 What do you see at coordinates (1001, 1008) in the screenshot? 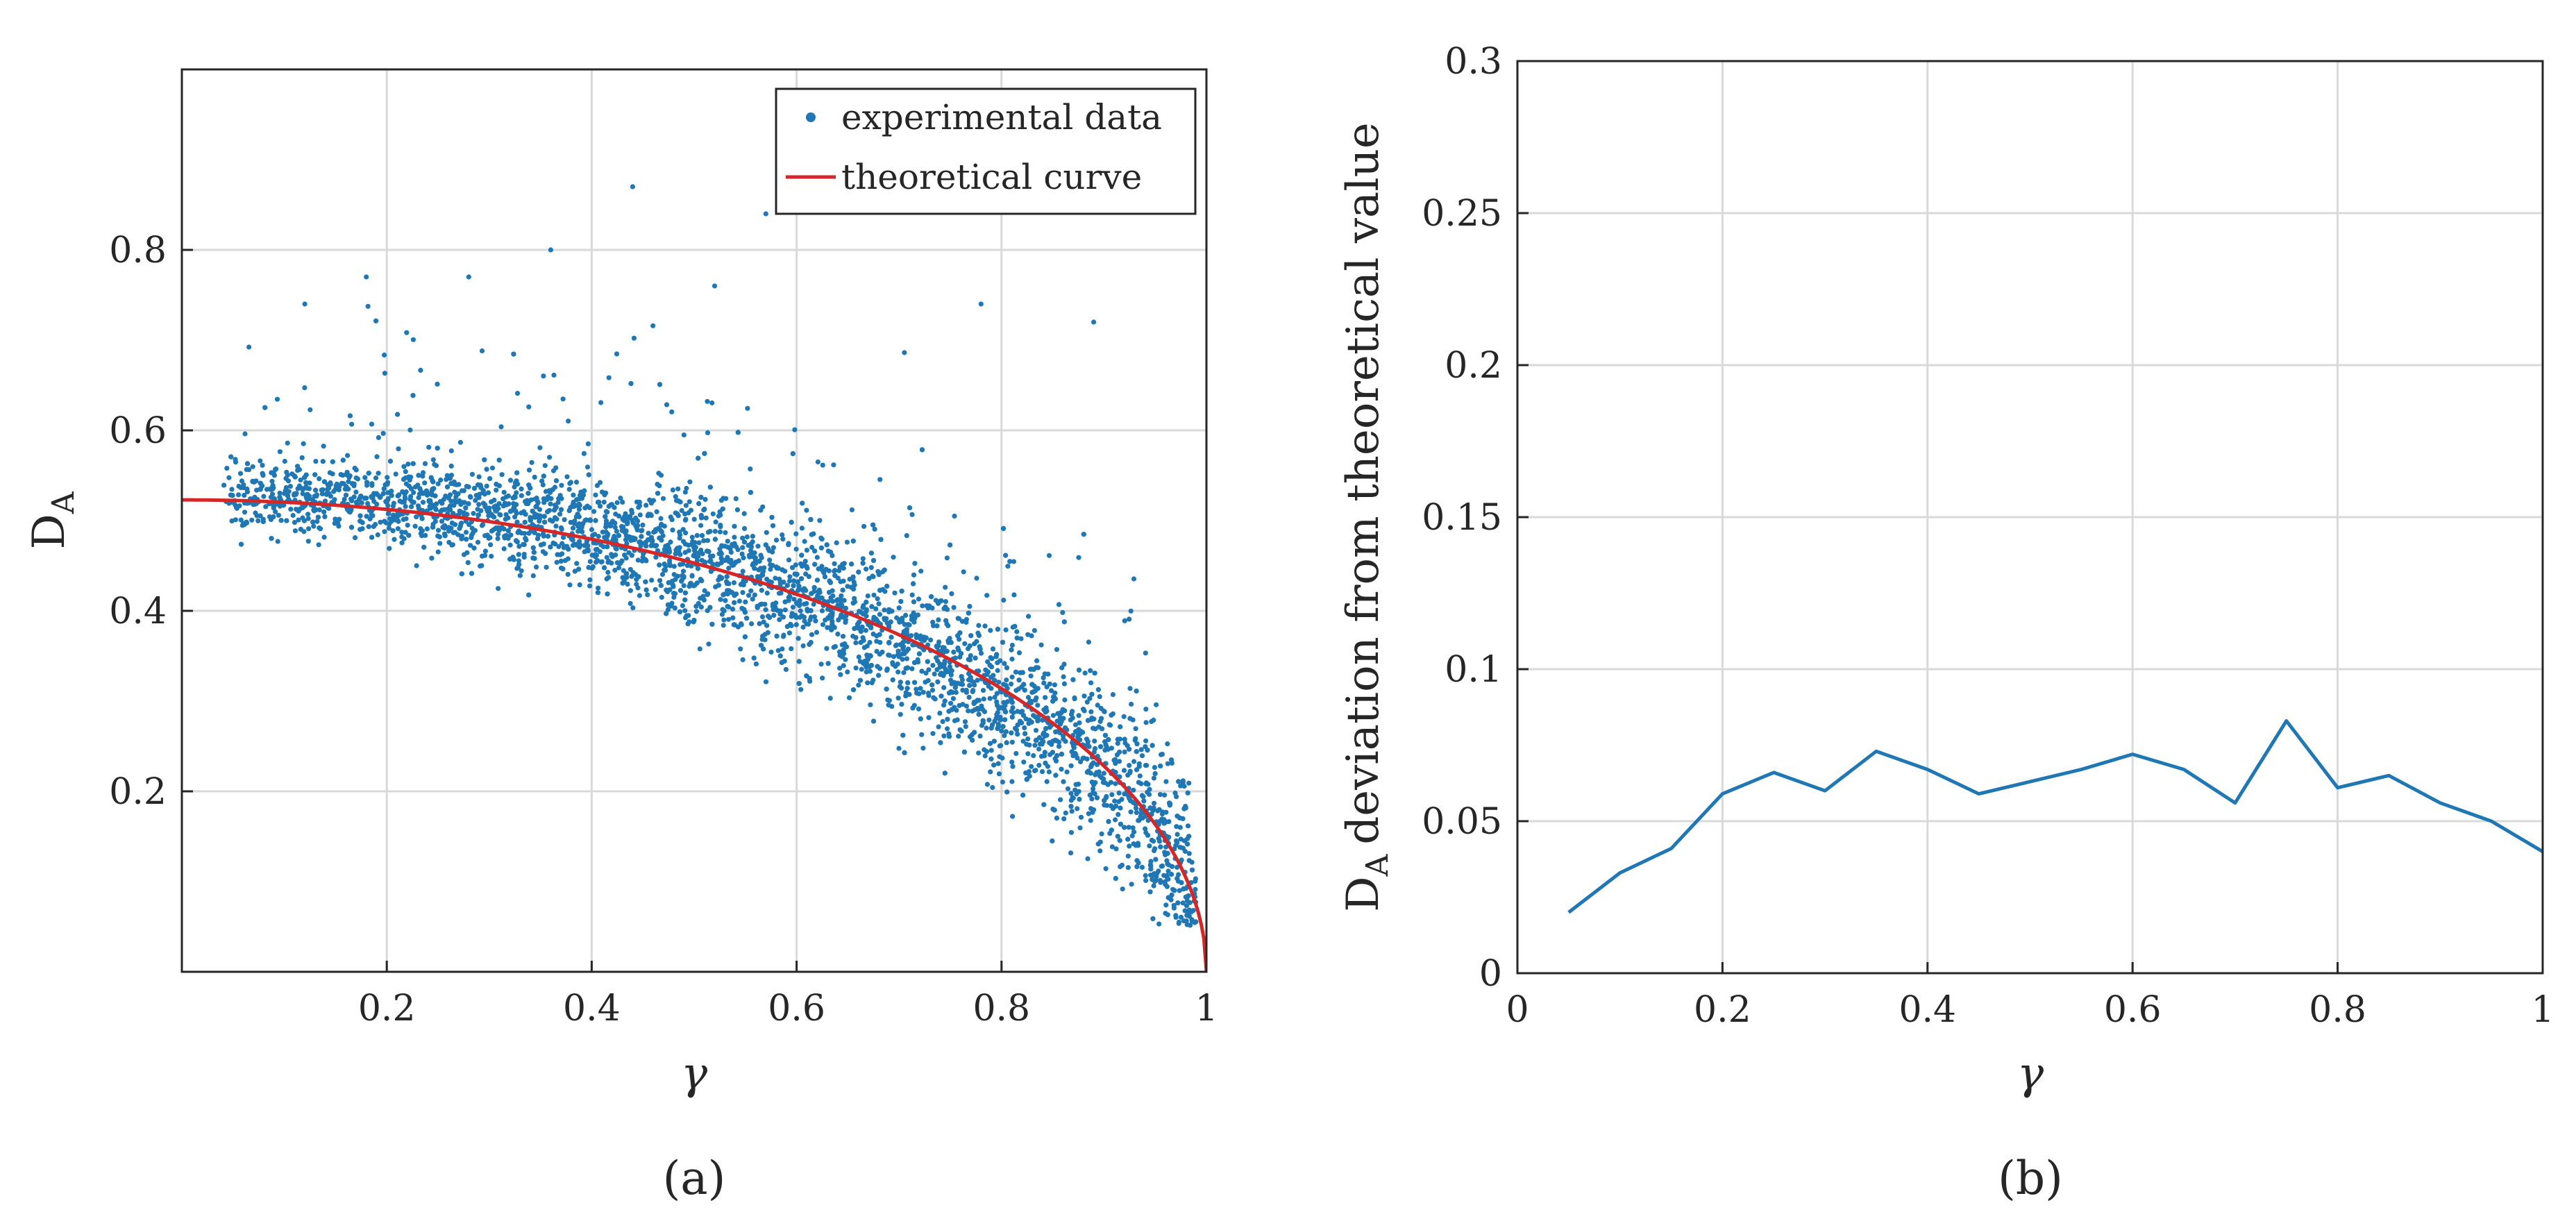
I see `a-x-tick-label: 0.8` at bounding box center [1001, 1008].